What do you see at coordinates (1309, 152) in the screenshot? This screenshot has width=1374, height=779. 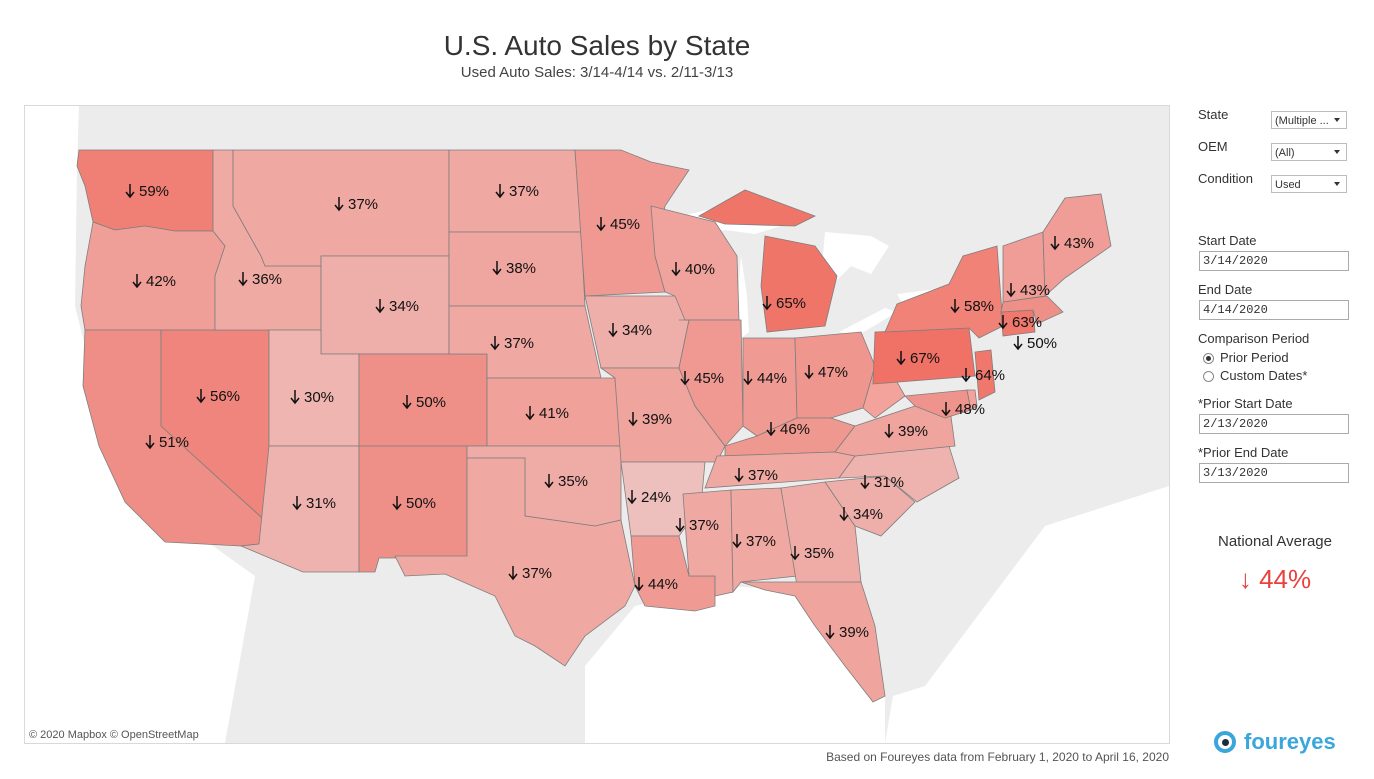 I see `oem-dropdown: (All)` at bounding box center [1309, 152].